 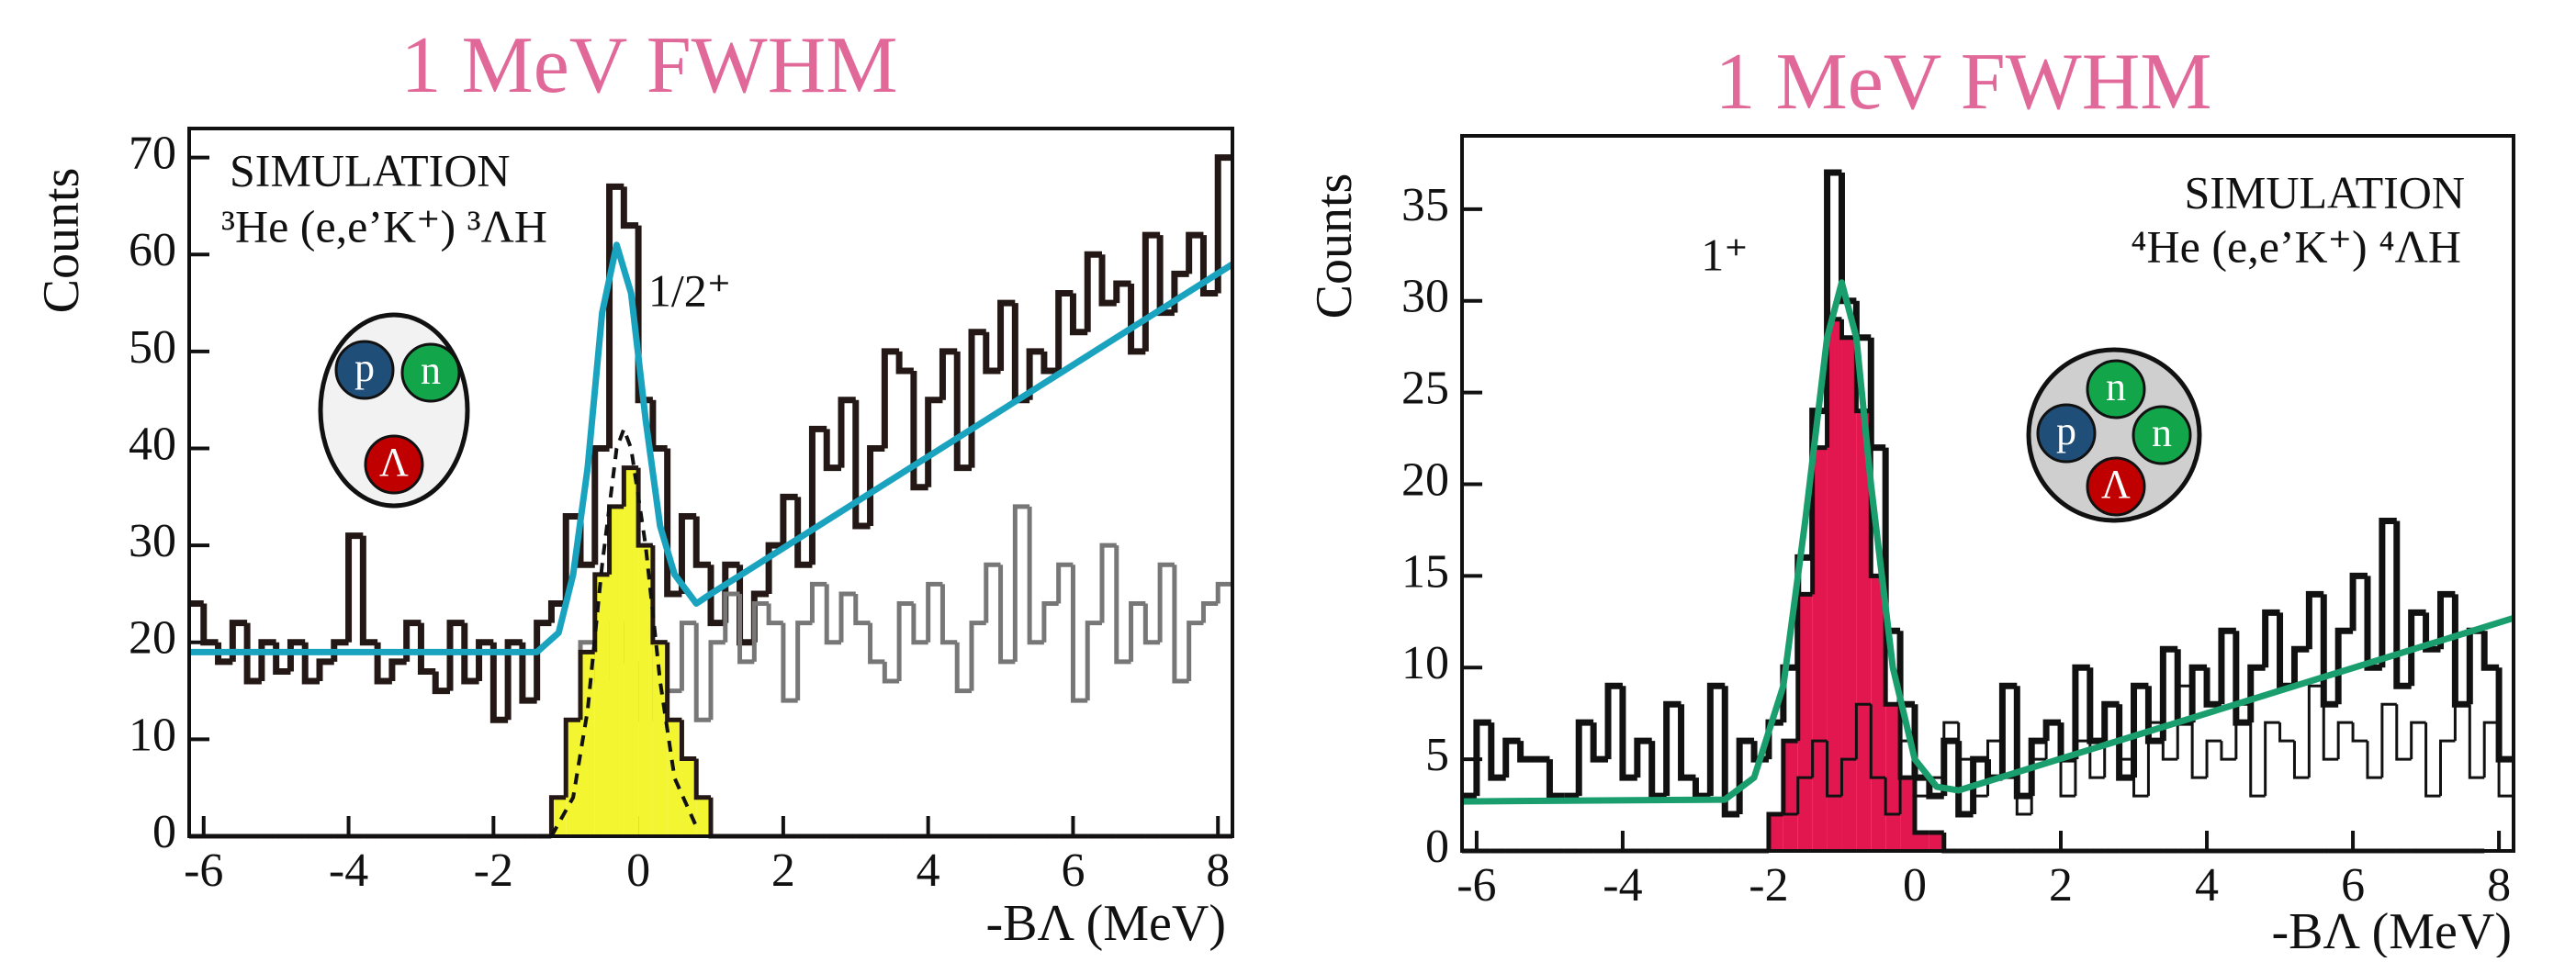 I want to click on nucleus, so click(x=2114, y=435).